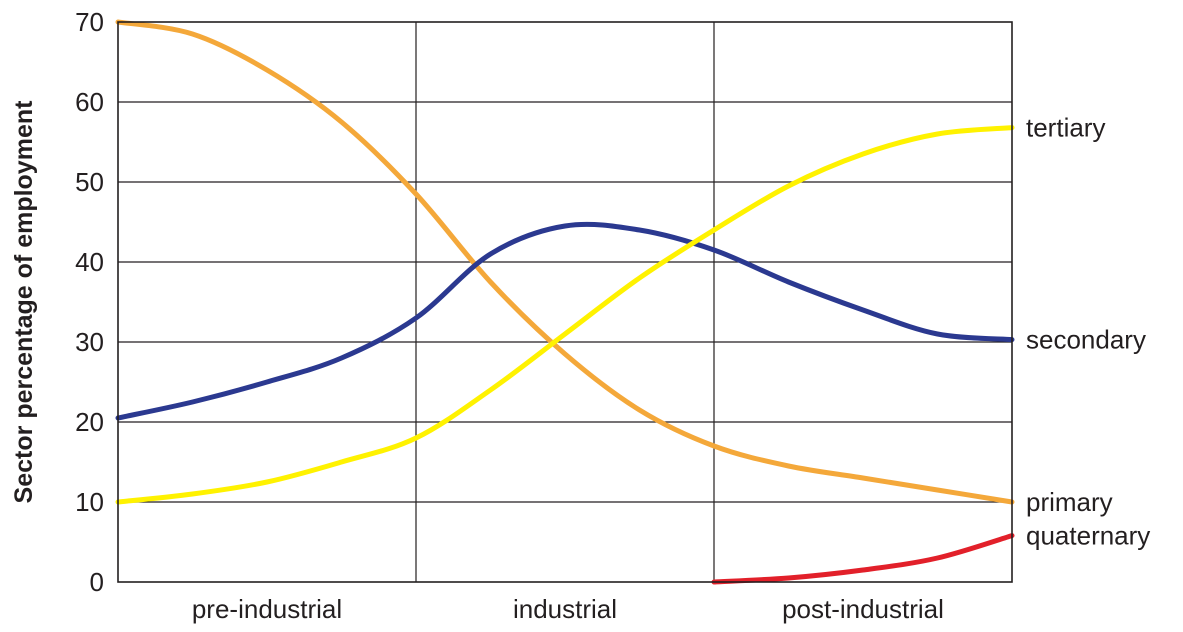 The image size is (1183, 632). I want to click on series-labels: primary secondary tertiary quaternary, so click(1088, 332).